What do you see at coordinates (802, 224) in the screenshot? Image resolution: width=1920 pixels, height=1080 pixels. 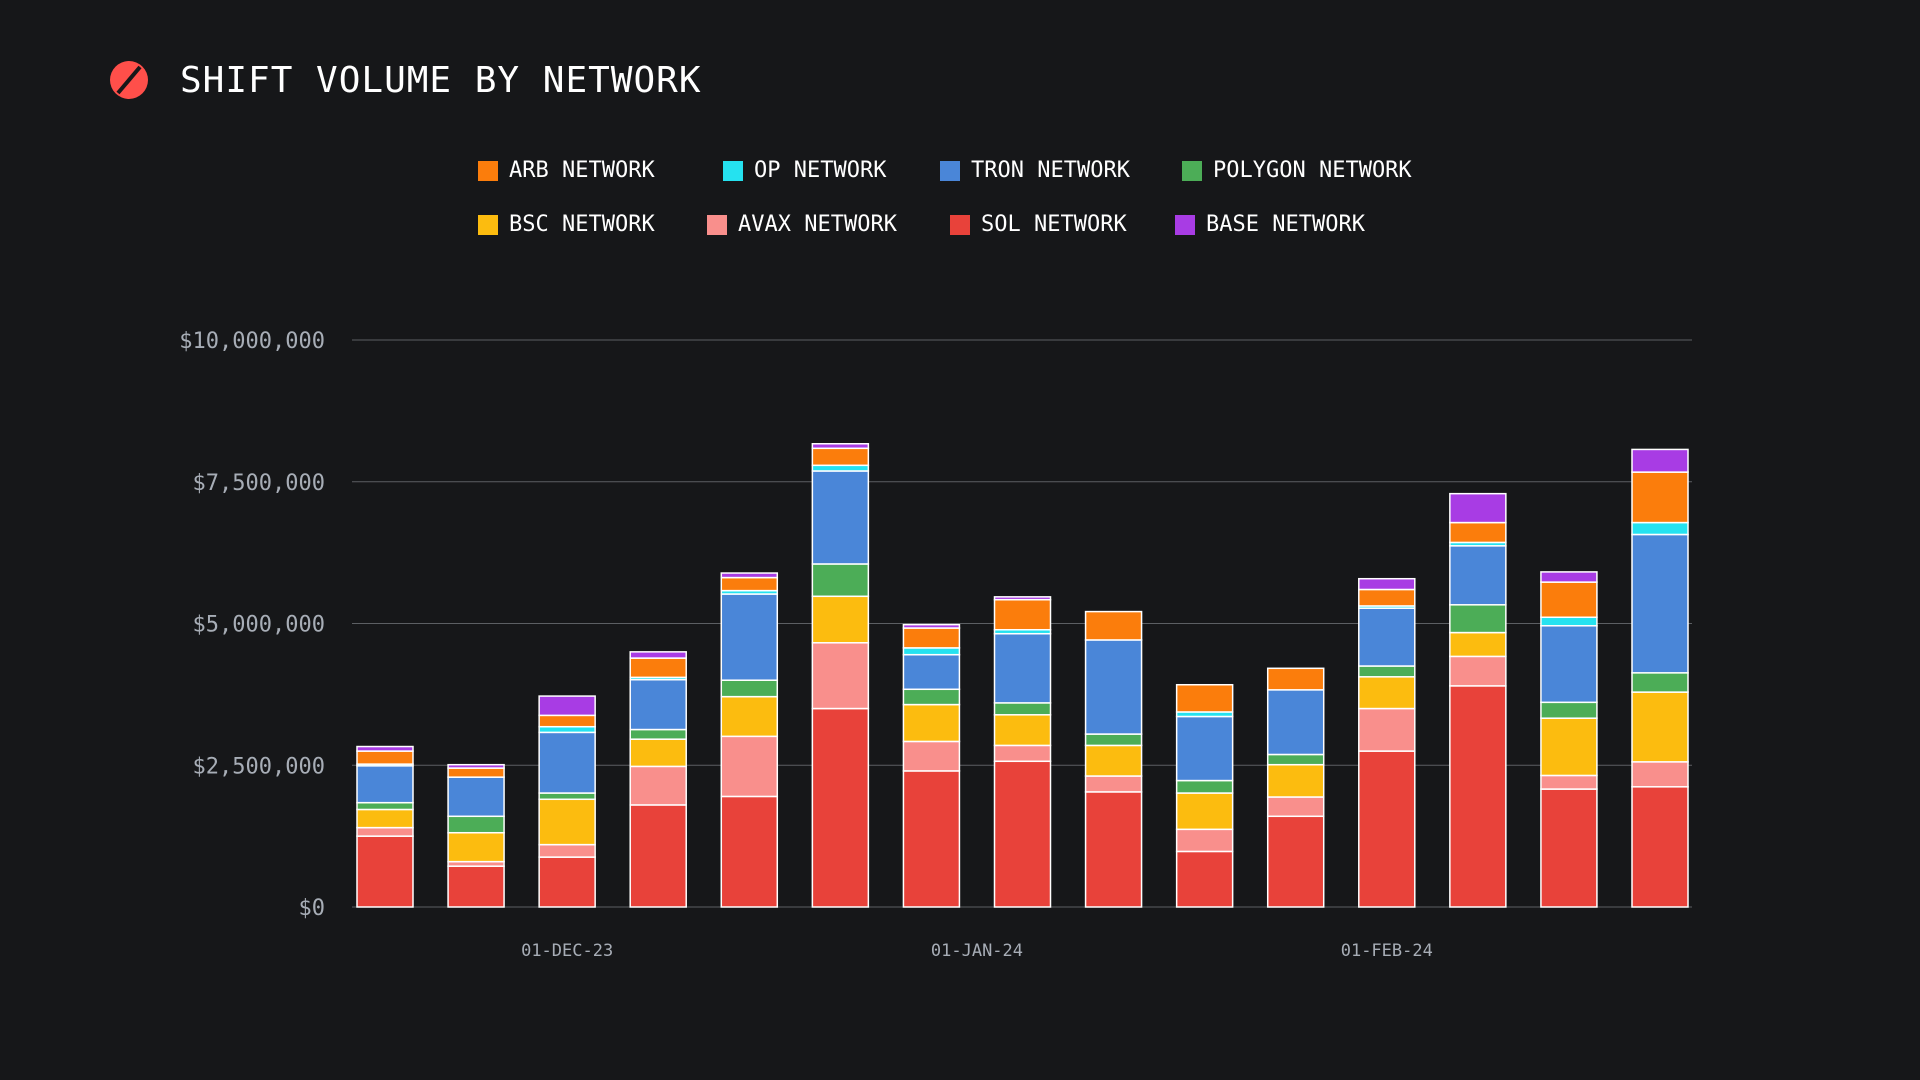 I see `legend-item-avax: AVAX NETWORK` at bounding box center [802, 224].